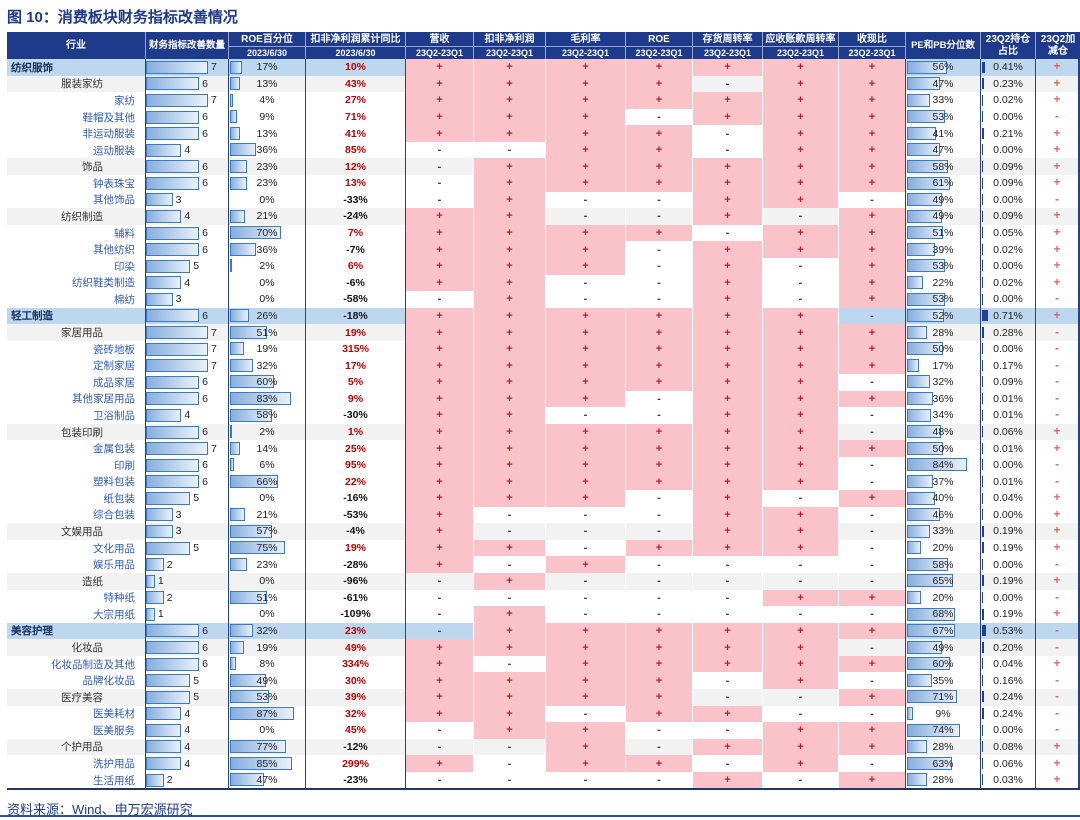 The image size is (1080, 820). Describe the element at coordinates (355, 747) in the screenshot. I see `profit-yoy-cell: -12%` at that location.